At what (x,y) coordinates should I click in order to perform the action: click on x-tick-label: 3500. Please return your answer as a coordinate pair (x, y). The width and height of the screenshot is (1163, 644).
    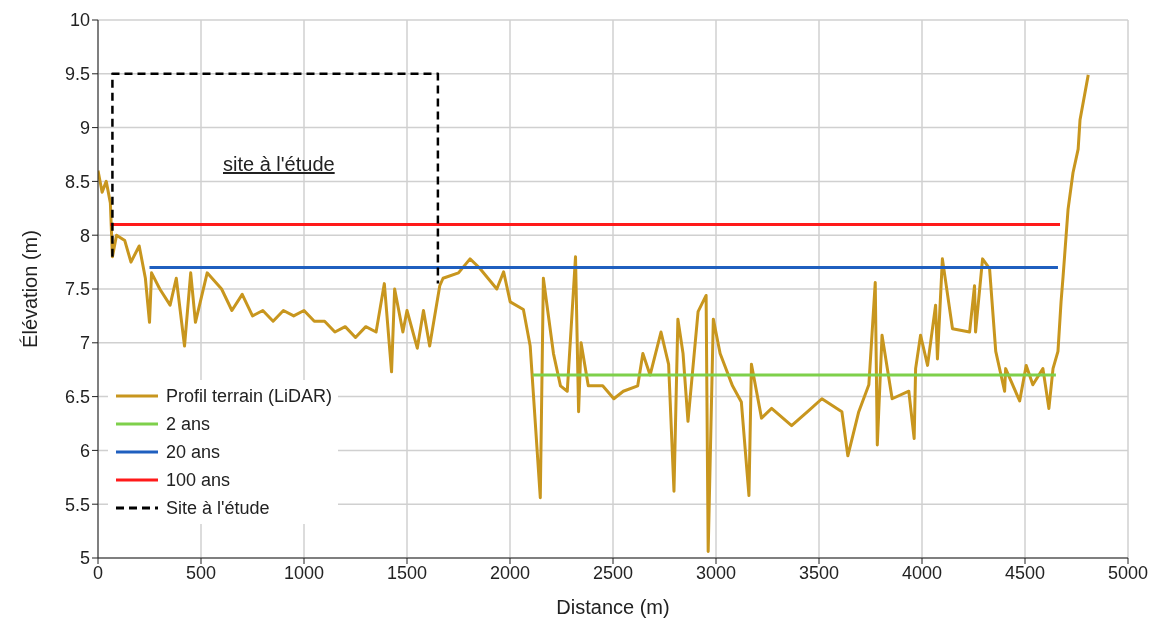
    Looking at the image, I should click on (819, 572).